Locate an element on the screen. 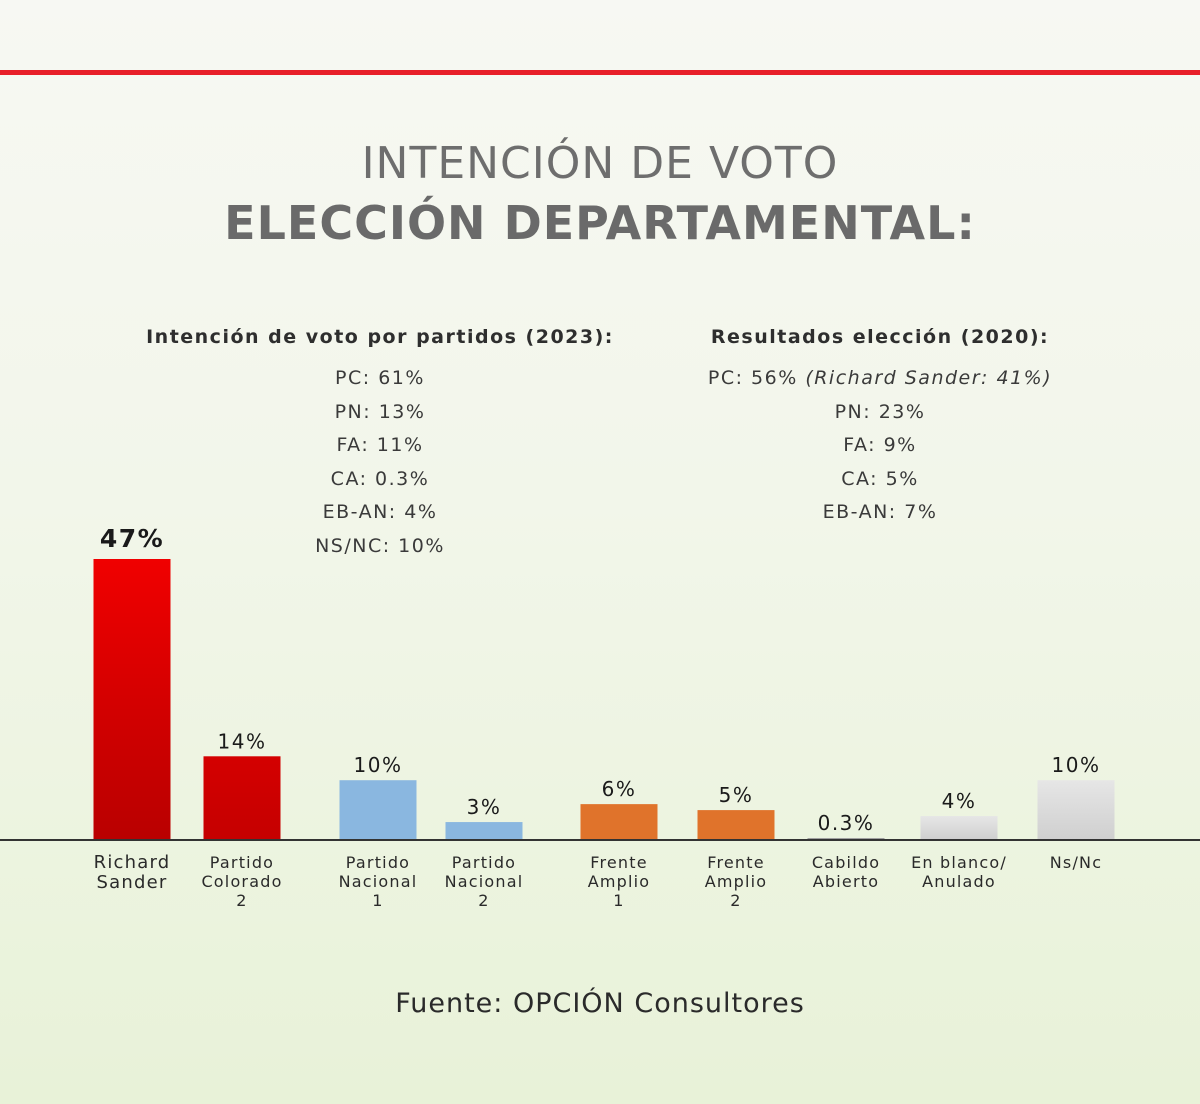  panel-2023-line: CA: 0.3% is located at coordinates (380, 478).